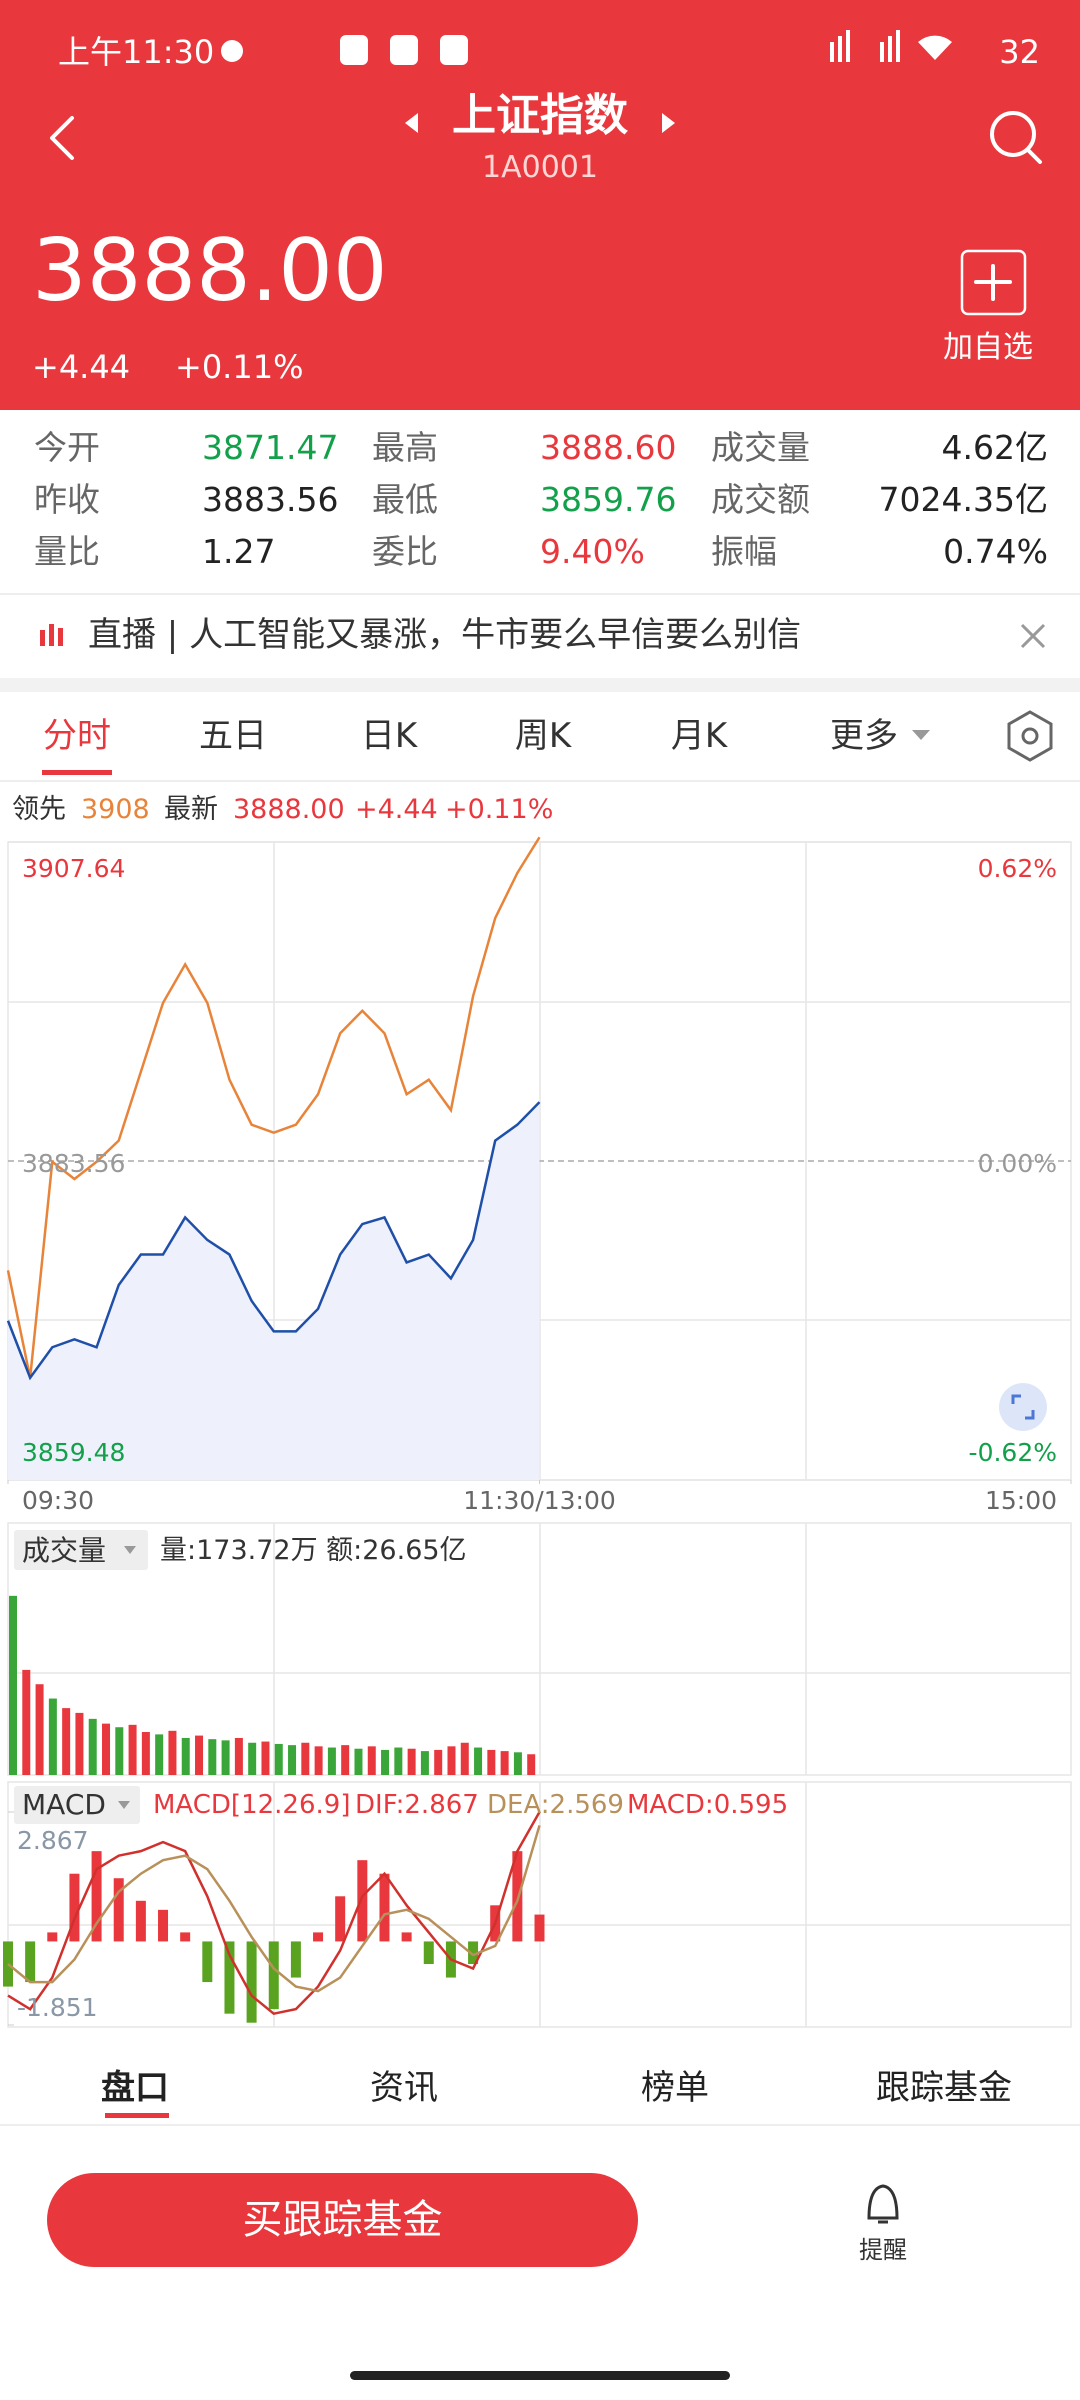 This screenshot has width=1080, height=2400. I want to click on back-icon, so click(62, 138).